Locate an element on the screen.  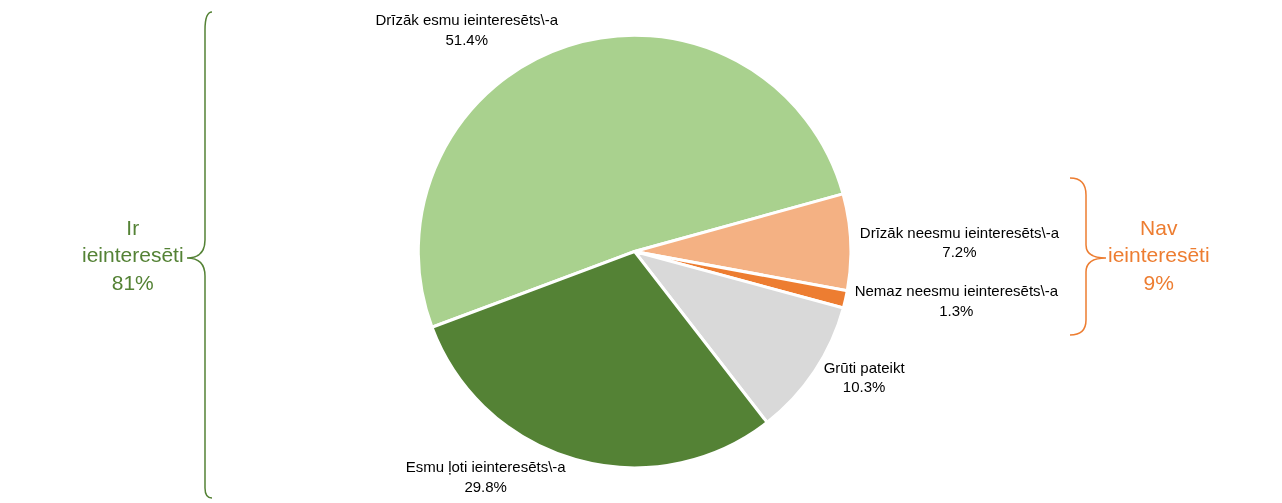
data-label: 1.3% is located at coordinates (956, 310).